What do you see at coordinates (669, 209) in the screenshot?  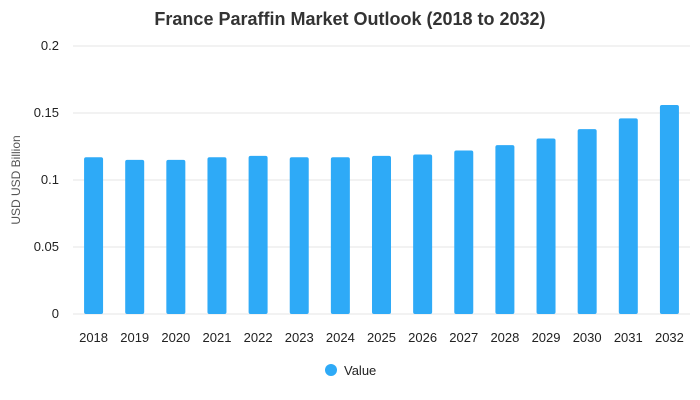 I see `bar-2032` at bounding box center [669, 209].